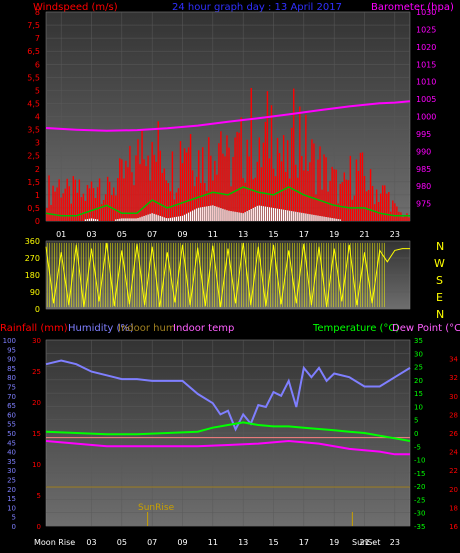 The height and width of the screenshot is (553, 460). What do you see at coordinates (9, 341) in the screenshot?
I see `humidity-tick-label: 100` at bounding box center [9, 341].